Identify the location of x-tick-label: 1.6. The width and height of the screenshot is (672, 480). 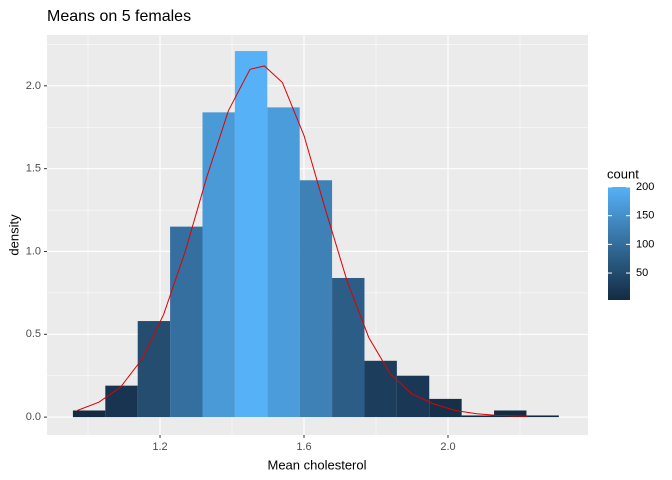
(303, 447).